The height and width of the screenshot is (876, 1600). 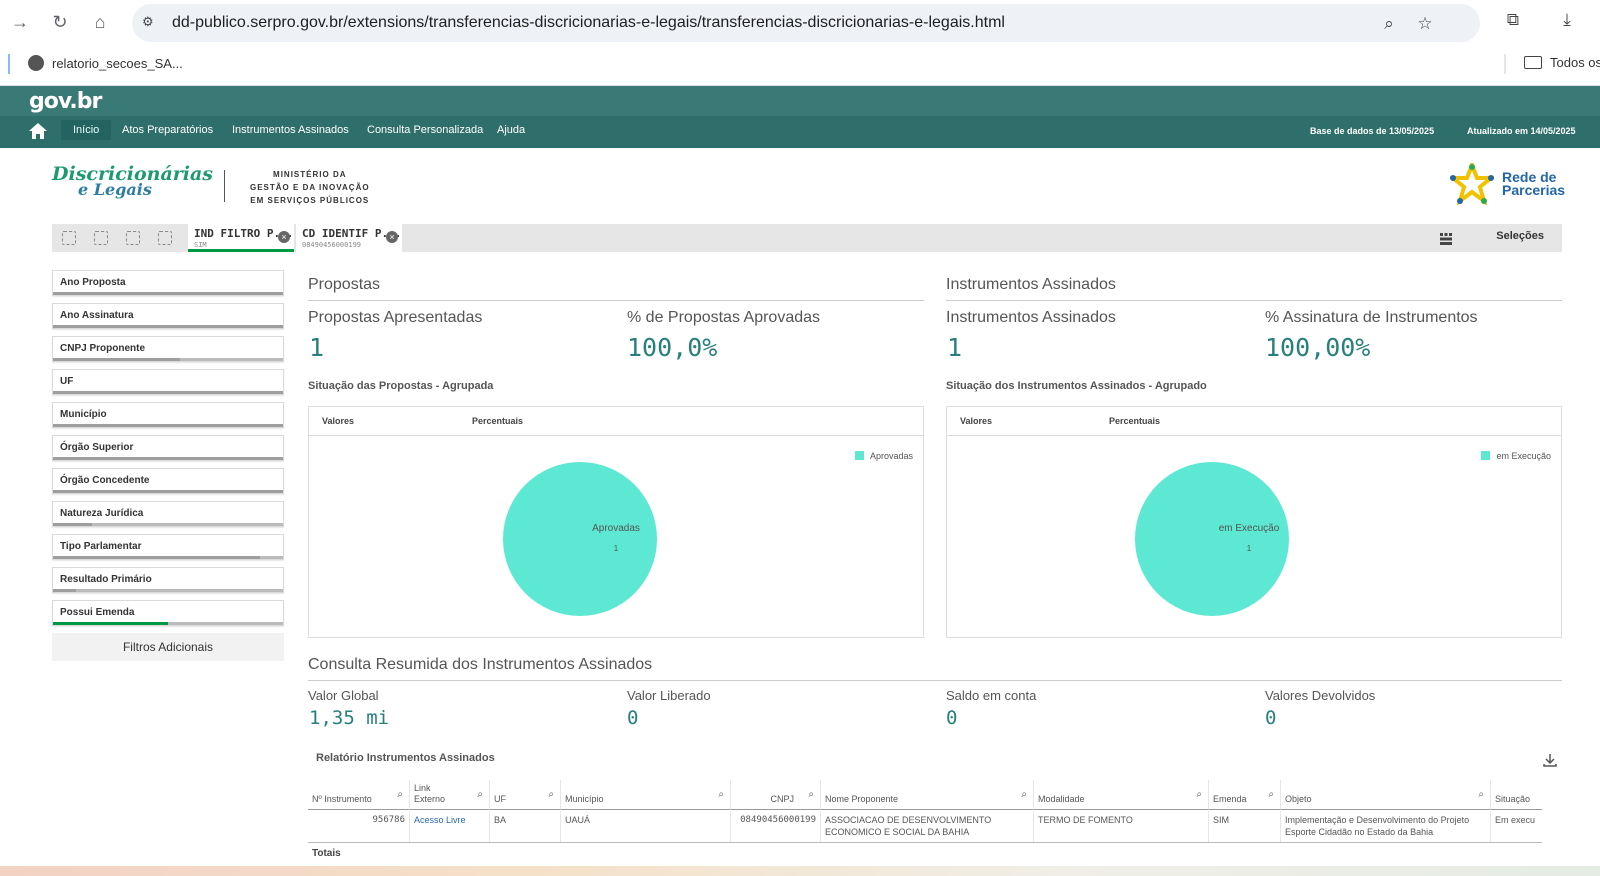 What do you see at coordinates (65, 101) in the screenshot?
I see `govbr-logo: gov.br` at bounding box center [65, 101].